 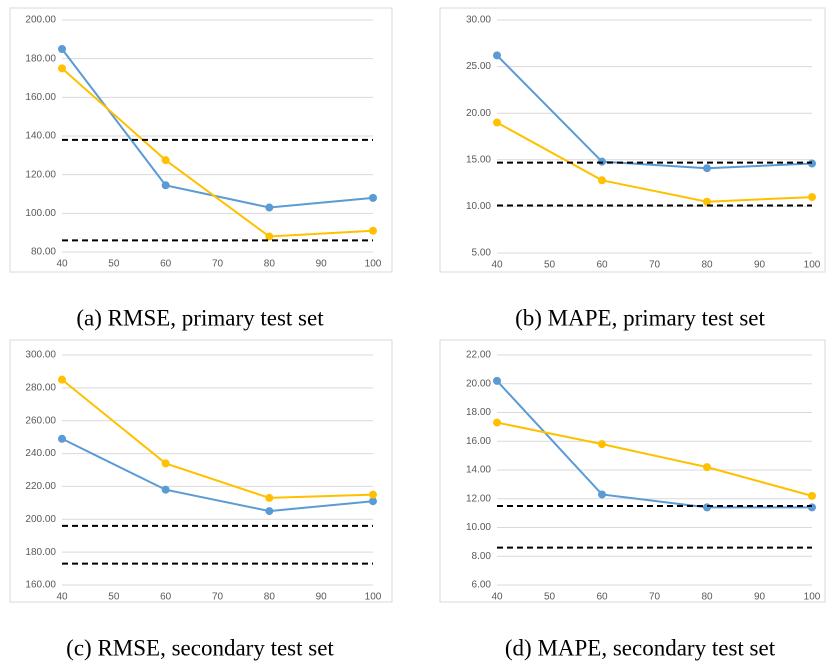 I want to click on y-tick-label: 300.00, so click(x=40, y=355).